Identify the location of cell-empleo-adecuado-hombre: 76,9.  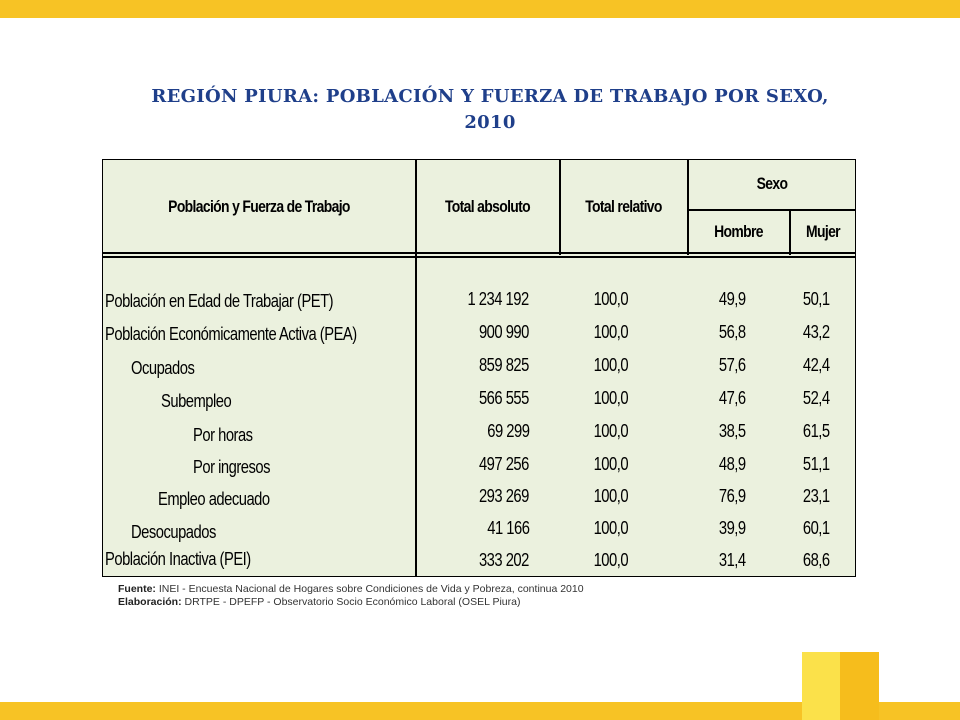
(732, 496).